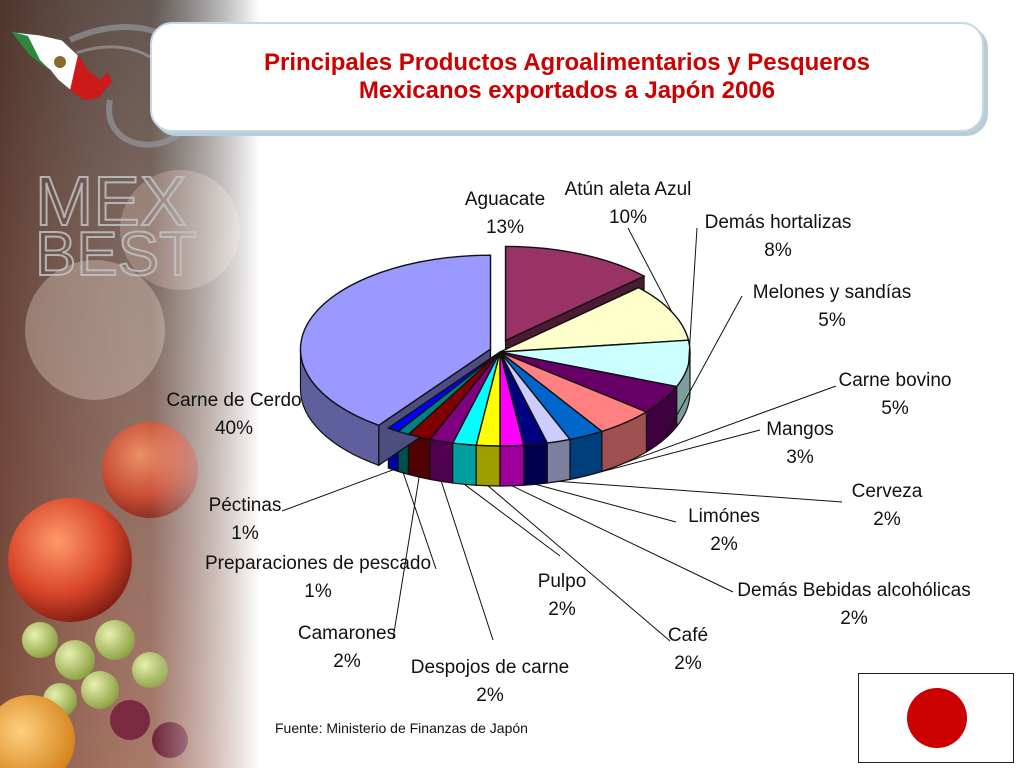 The height and width of the screenshot is (768, 1024). Describe the element at coordinates (347, 633) in the screenshot. I see `slice-label: Camarones` at that location.